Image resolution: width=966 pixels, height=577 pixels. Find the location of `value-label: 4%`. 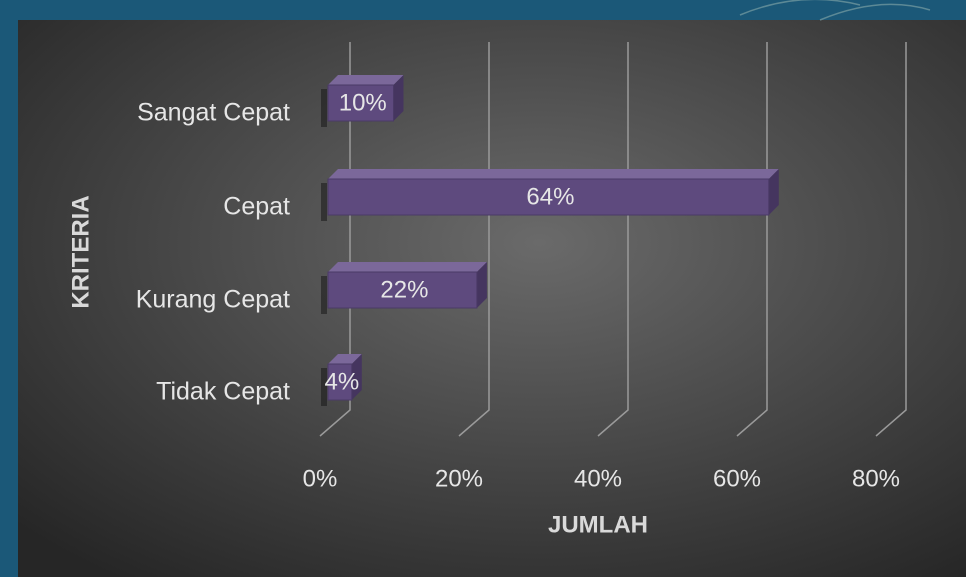

value-label: 4% is located at coordinates (342, 381).